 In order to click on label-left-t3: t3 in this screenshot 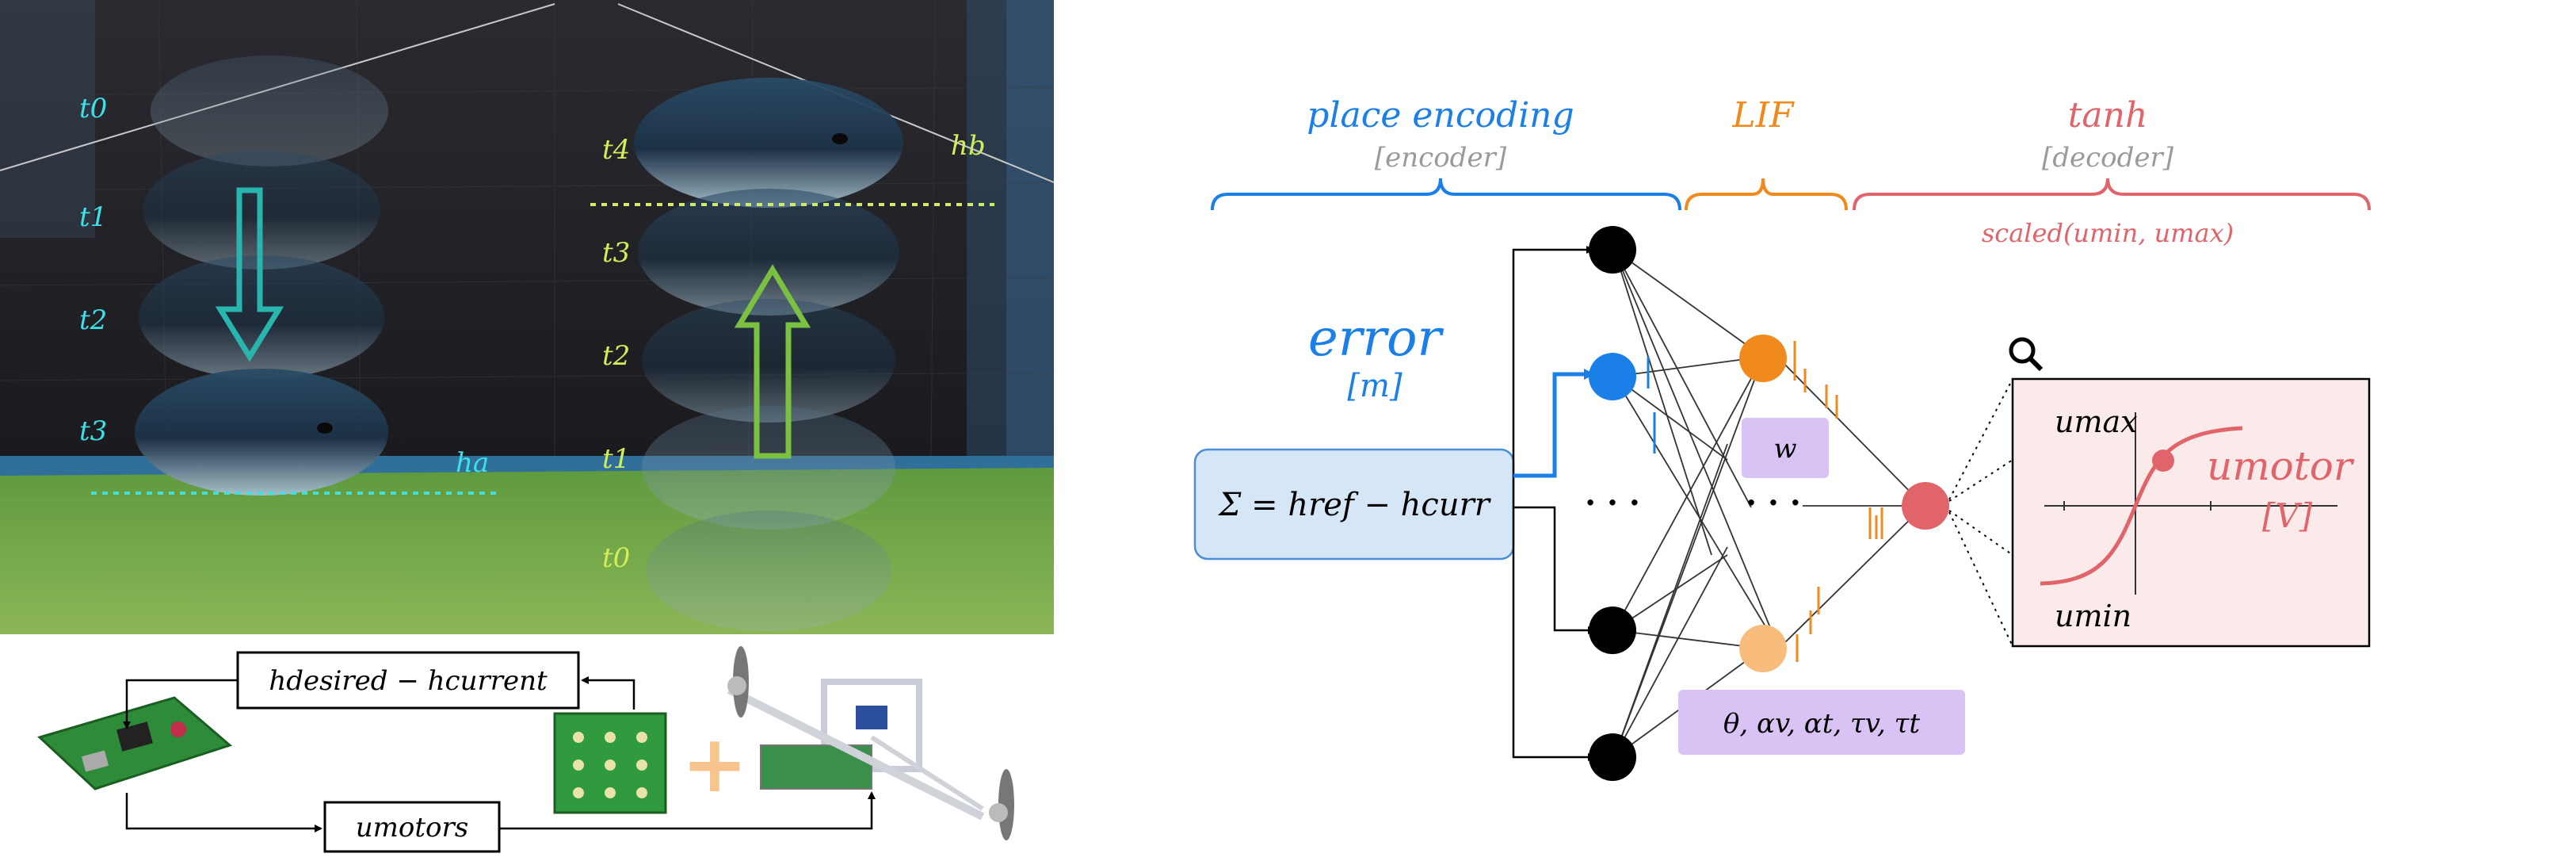, I will do `click(93, 431)`.